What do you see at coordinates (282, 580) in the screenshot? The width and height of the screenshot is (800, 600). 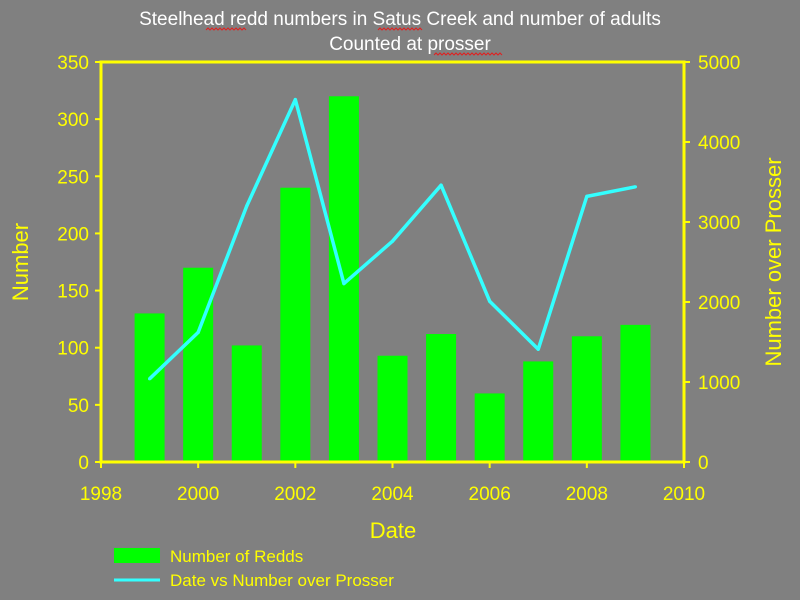 I see `legend-label-prosser: Date vs Number over Prosser` at bounding box center [282, 580].